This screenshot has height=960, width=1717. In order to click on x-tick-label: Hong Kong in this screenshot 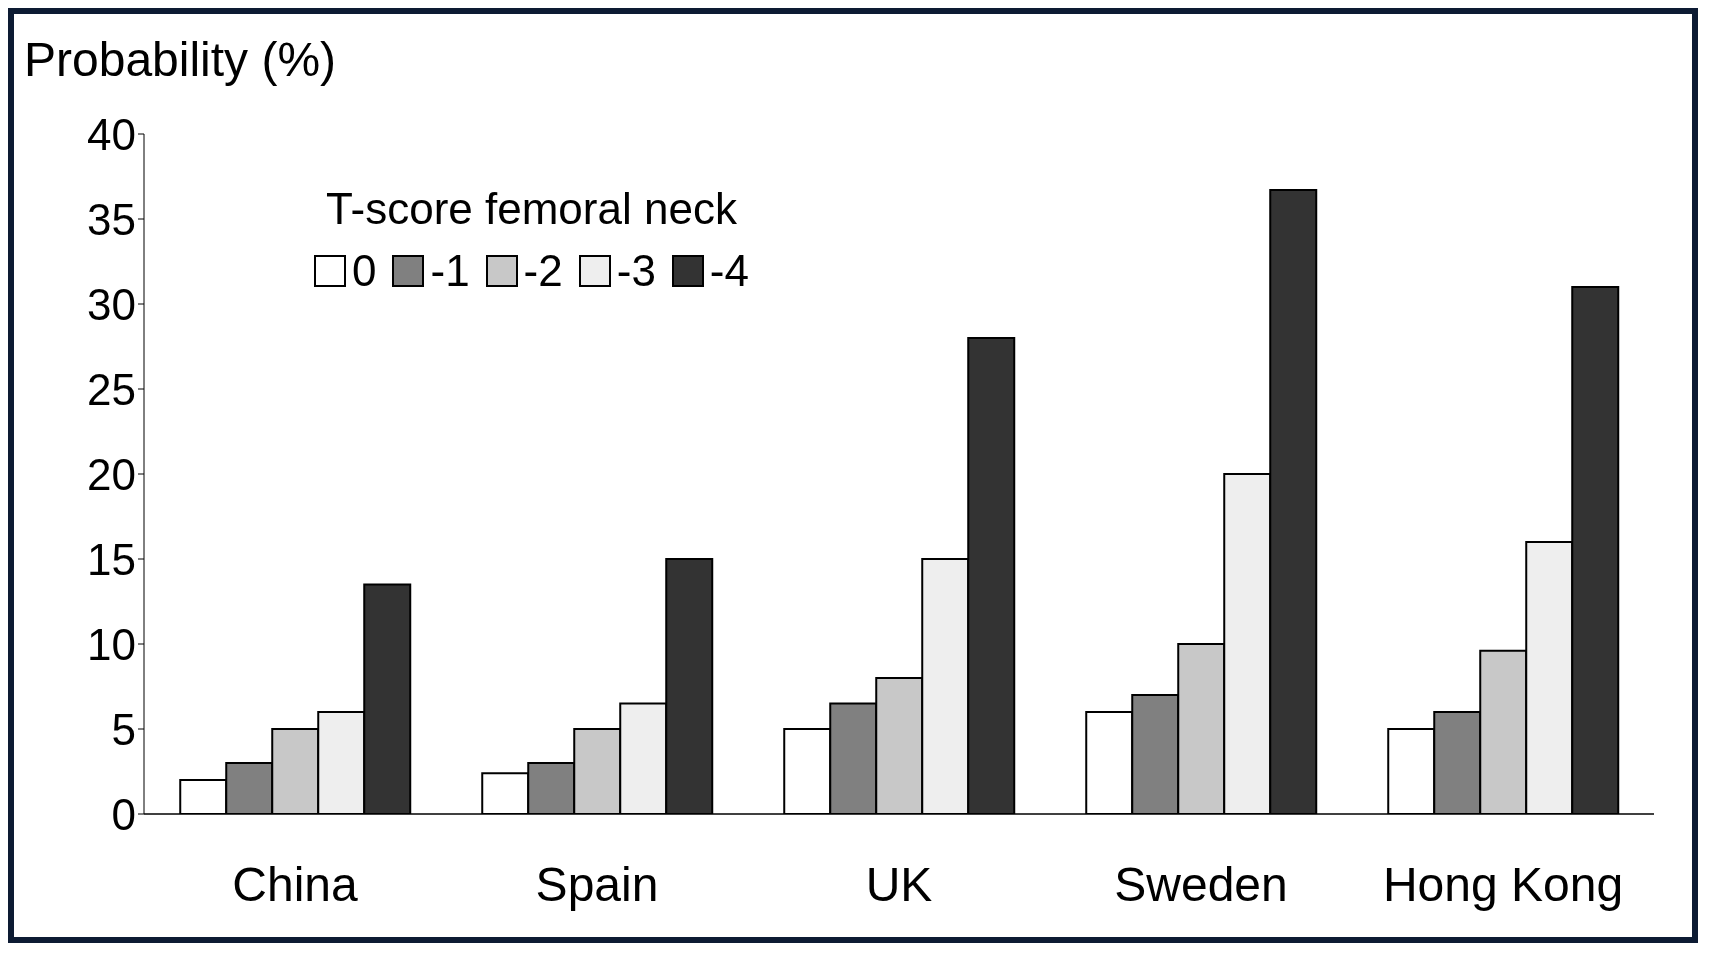, I will do `click(1503, 885)`.